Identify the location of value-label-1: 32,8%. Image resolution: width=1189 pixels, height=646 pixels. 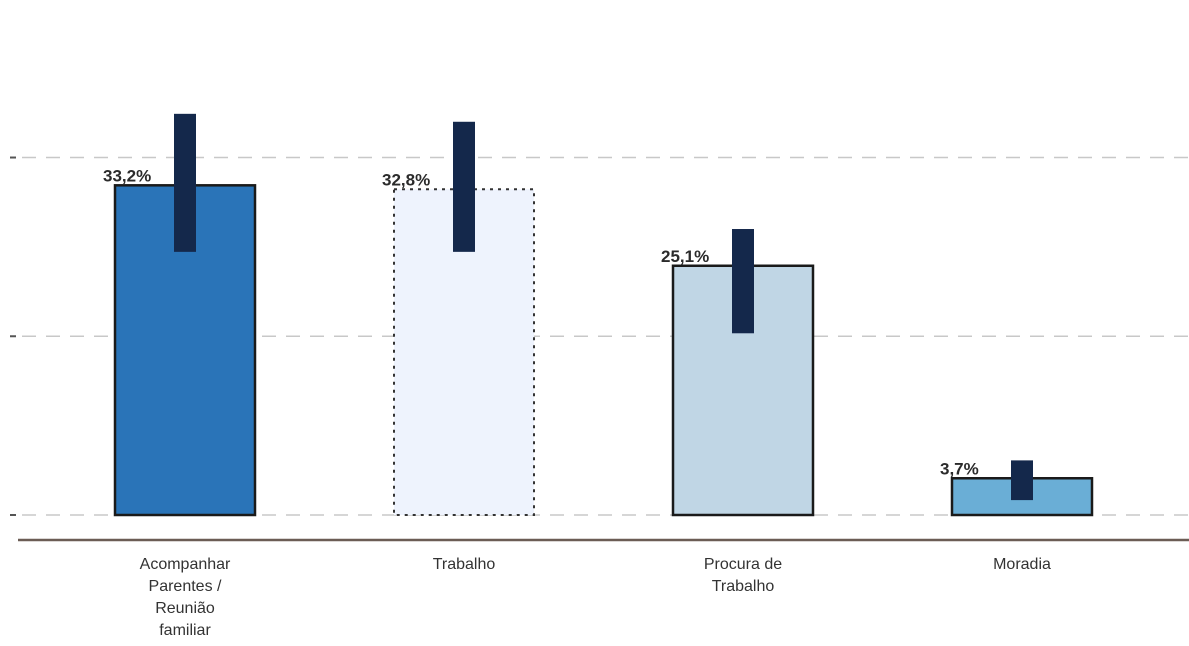
(406, 179).